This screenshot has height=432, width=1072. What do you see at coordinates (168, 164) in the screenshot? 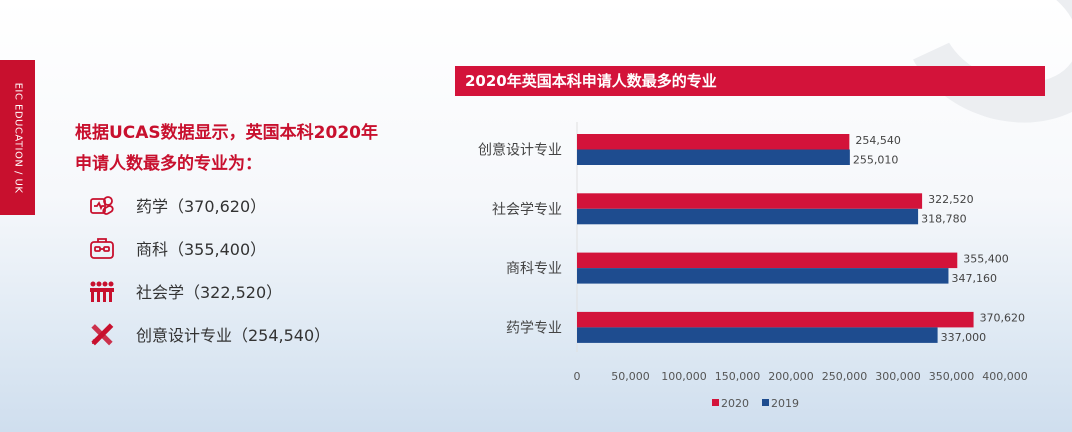
I see `headline-line-2: 申请人数最多的专业为：` at bounding box center [168, 164].